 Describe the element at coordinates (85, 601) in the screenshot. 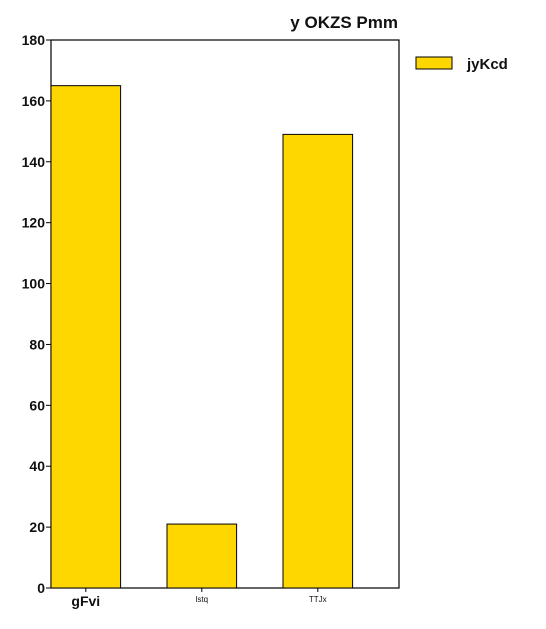

I see `x-tick-label: gFvi` at that location.